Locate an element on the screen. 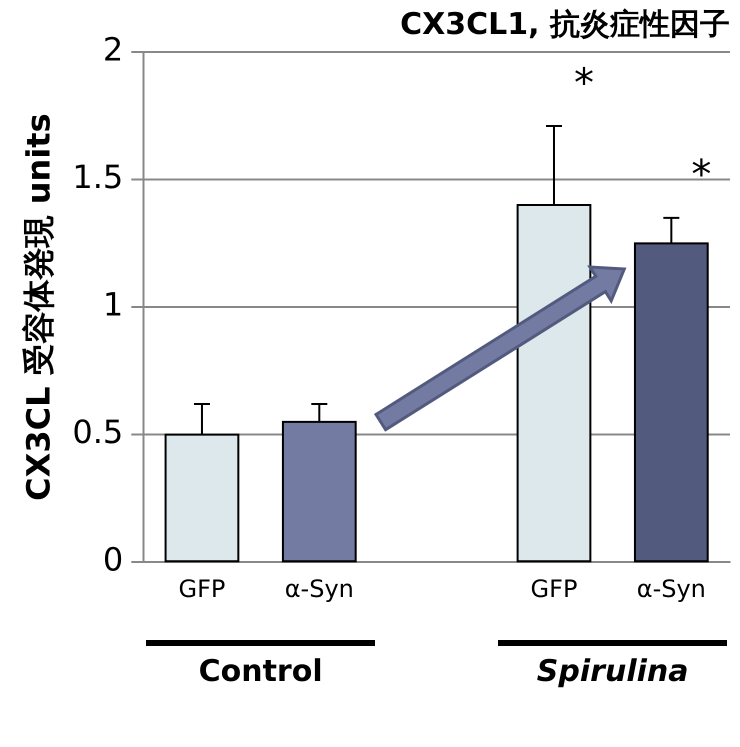 The image size is (740, 747). y-tick-label: 1 is located at coordinates (113, 304).